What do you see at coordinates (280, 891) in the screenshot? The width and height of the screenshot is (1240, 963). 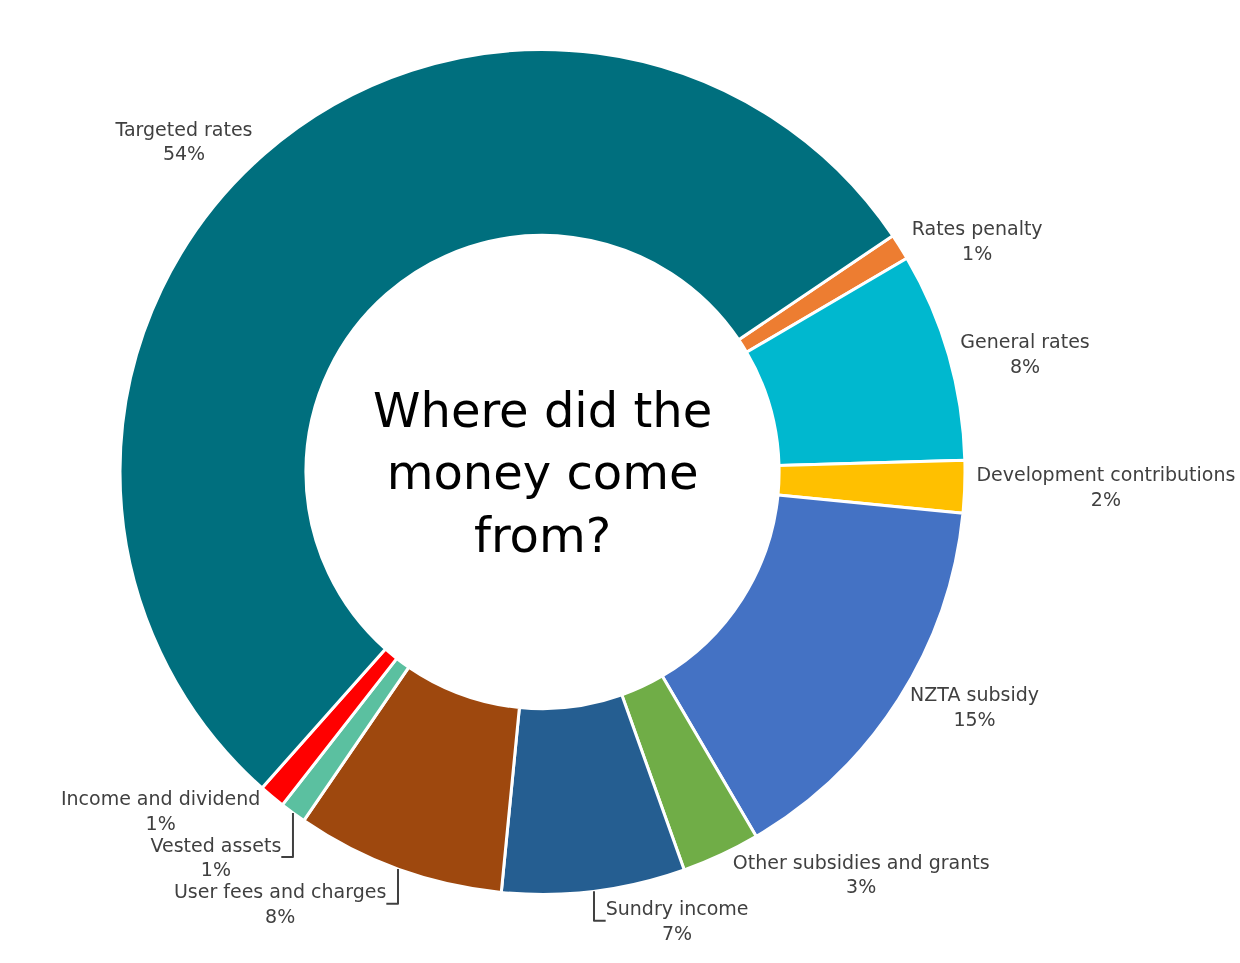 I see `slice-label: User fees and charges` at bounding box center [280, 891].